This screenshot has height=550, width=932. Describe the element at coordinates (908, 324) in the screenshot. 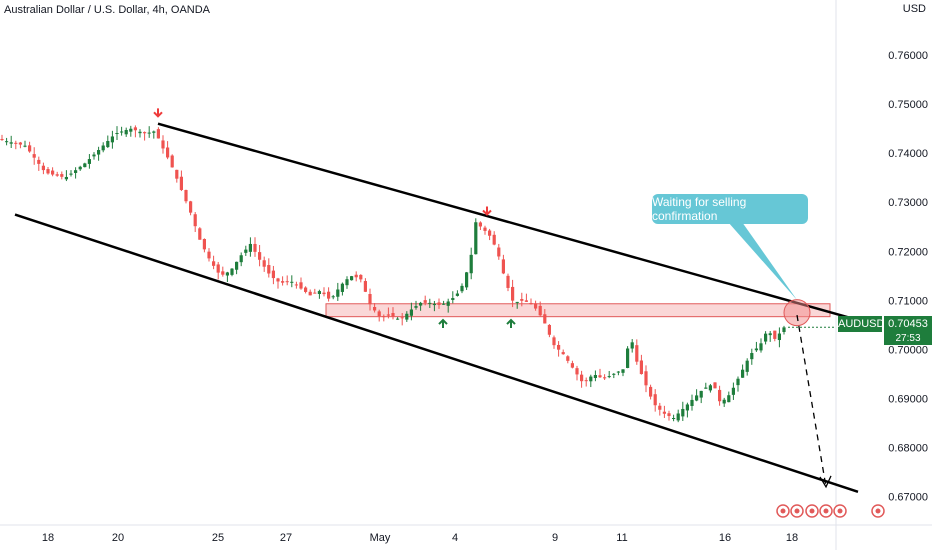

I see `current-price: 0.70453` at that location.